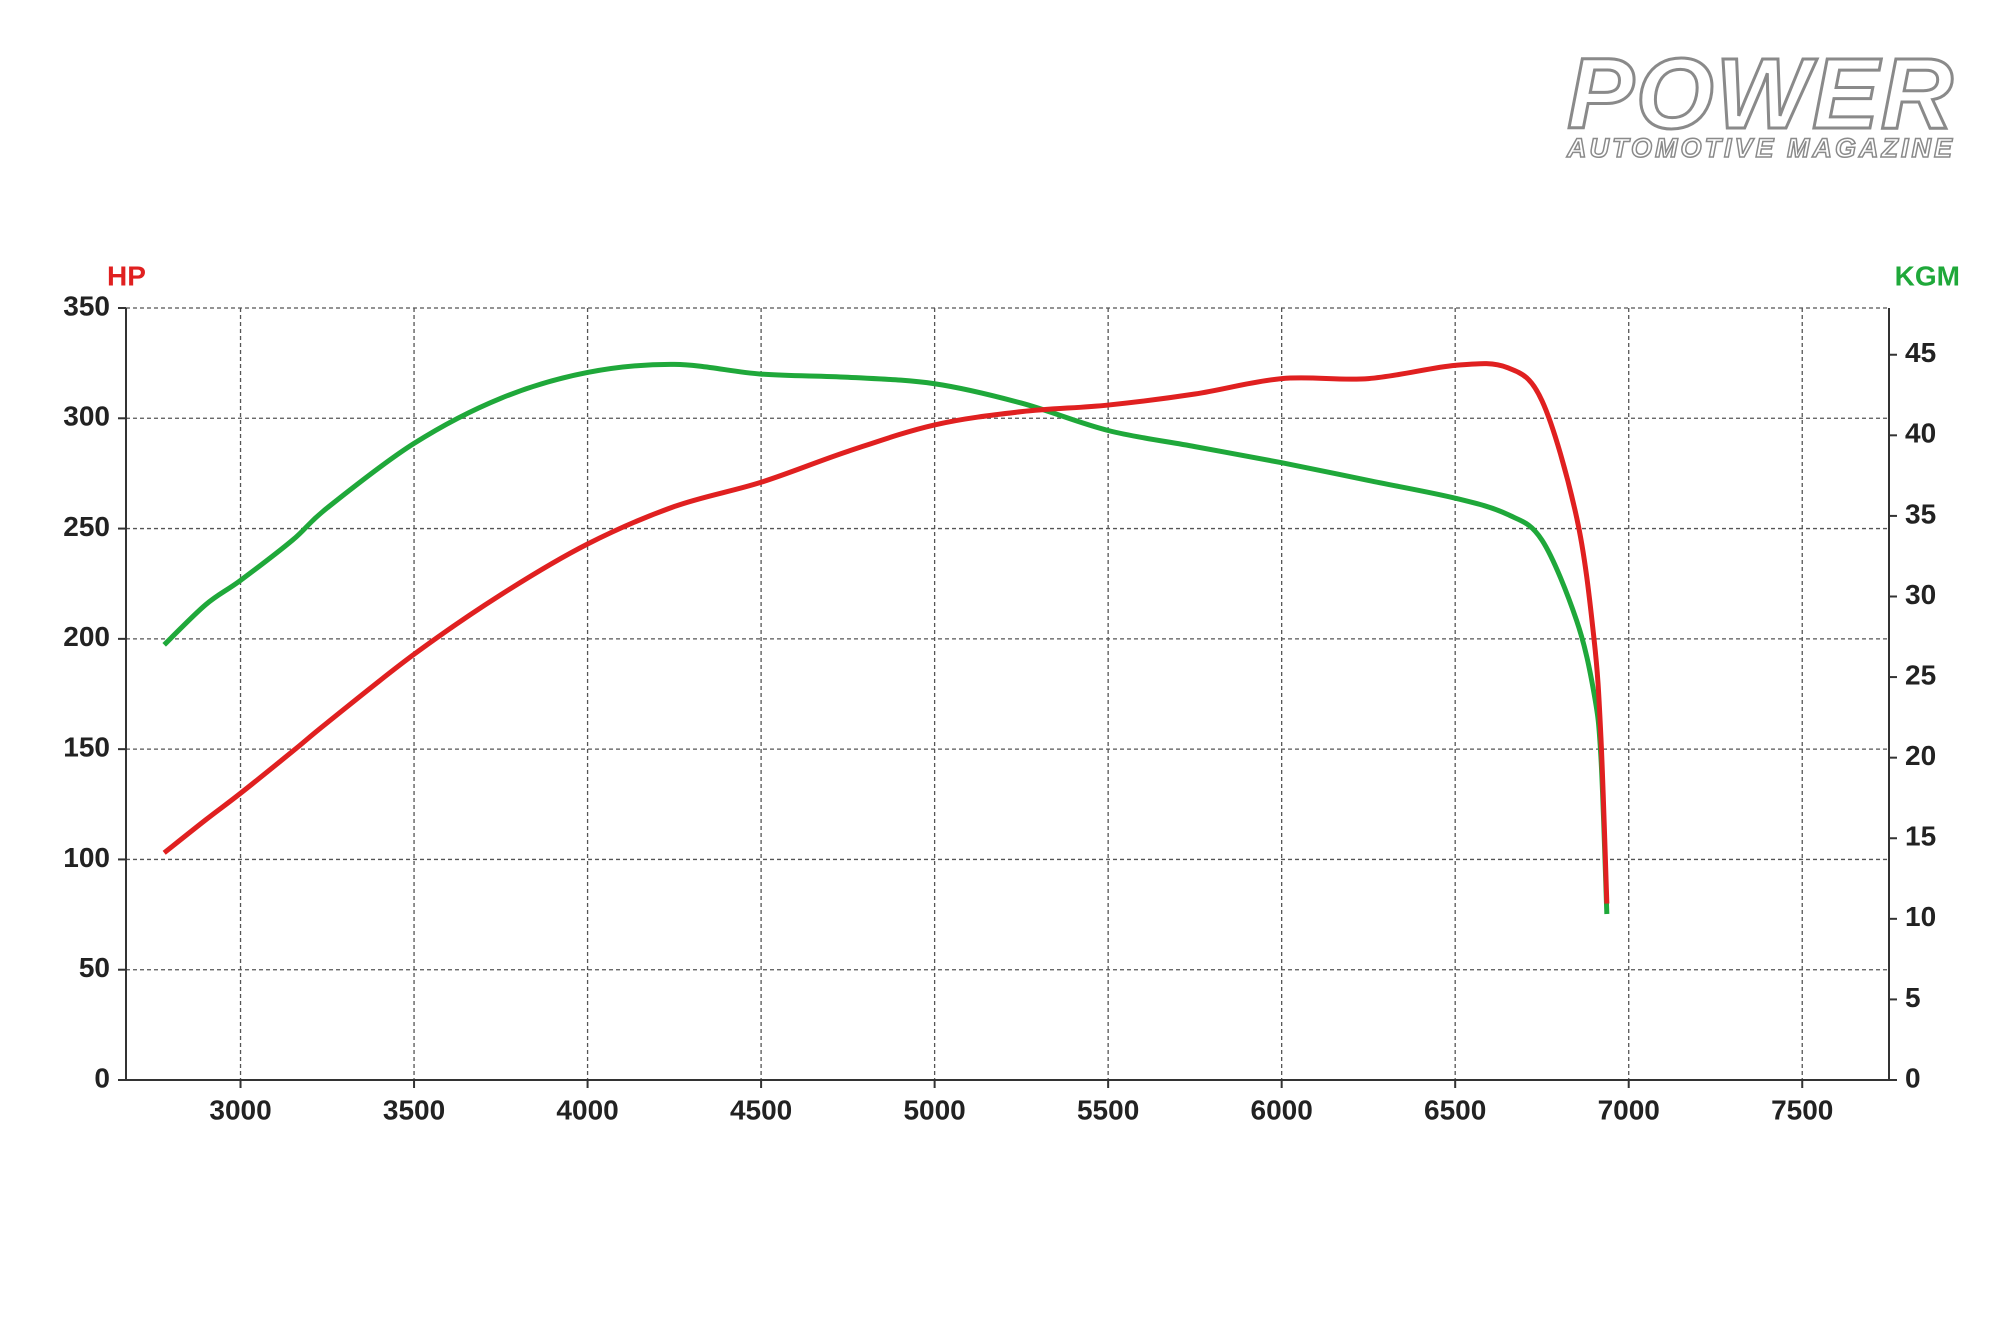  What do you see at coordinates (1920, 513) in the screenshot?
I see `y2-tick-label: 35` at bounding box center [1920, 513].